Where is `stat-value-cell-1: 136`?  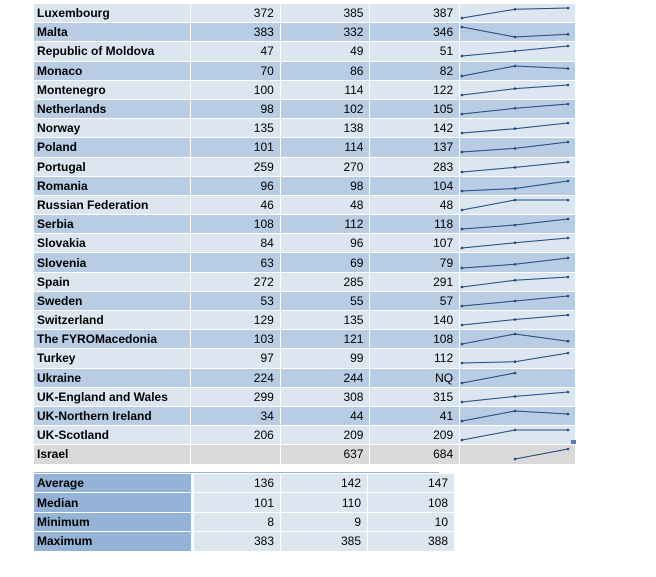 stat-value-cell-1: 136 is located at coordinates (236, 484).